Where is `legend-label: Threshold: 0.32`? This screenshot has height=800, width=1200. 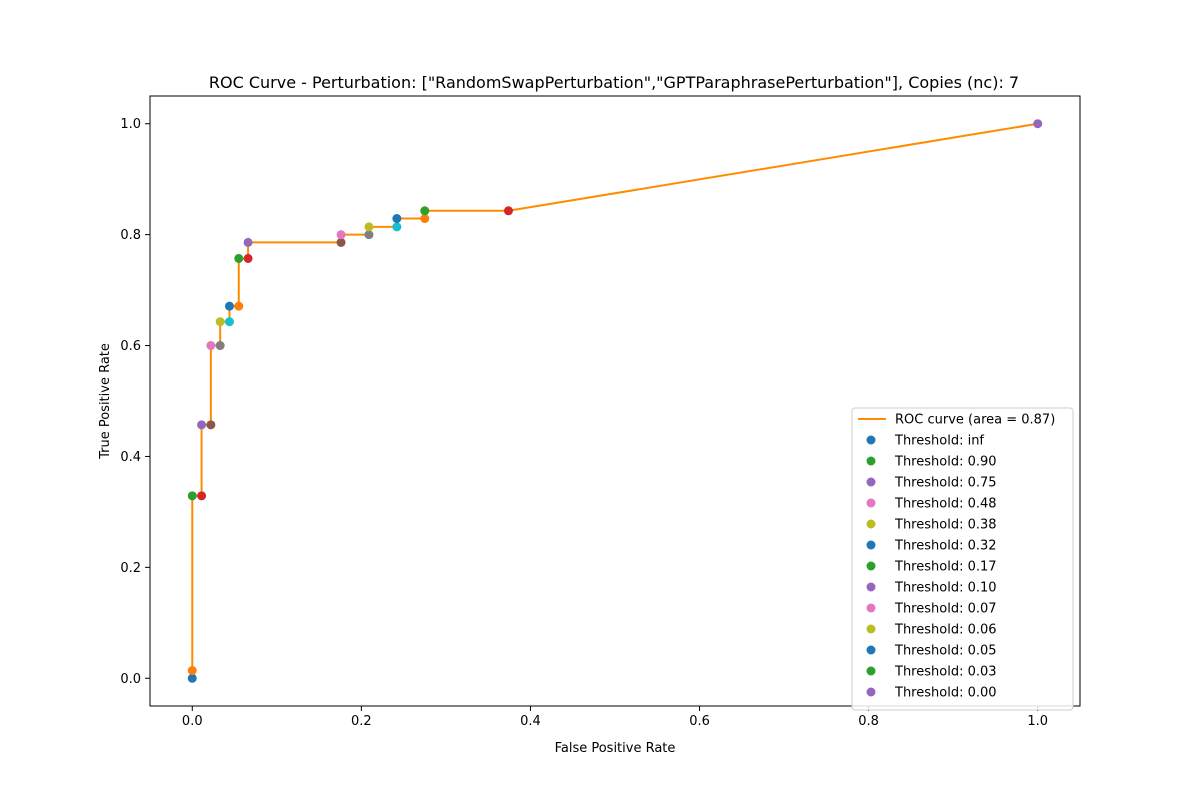
legend-label: Threshold: 0.32 is located at coordinates (945, 546).